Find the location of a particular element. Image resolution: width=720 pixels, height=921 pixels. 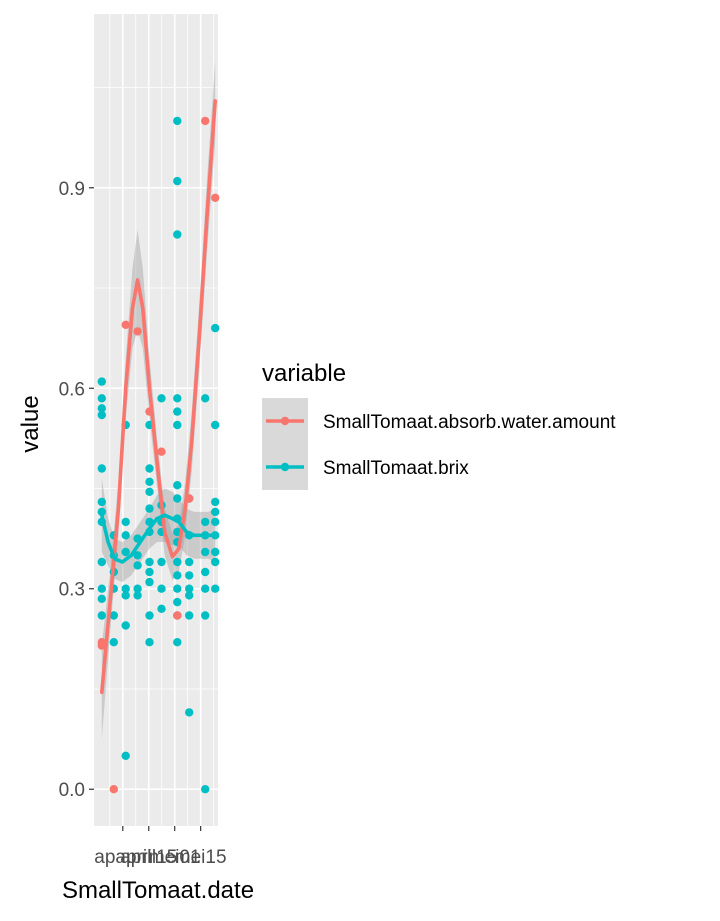

y-tick-label: 0.3 is located at coordinates (72, 590).